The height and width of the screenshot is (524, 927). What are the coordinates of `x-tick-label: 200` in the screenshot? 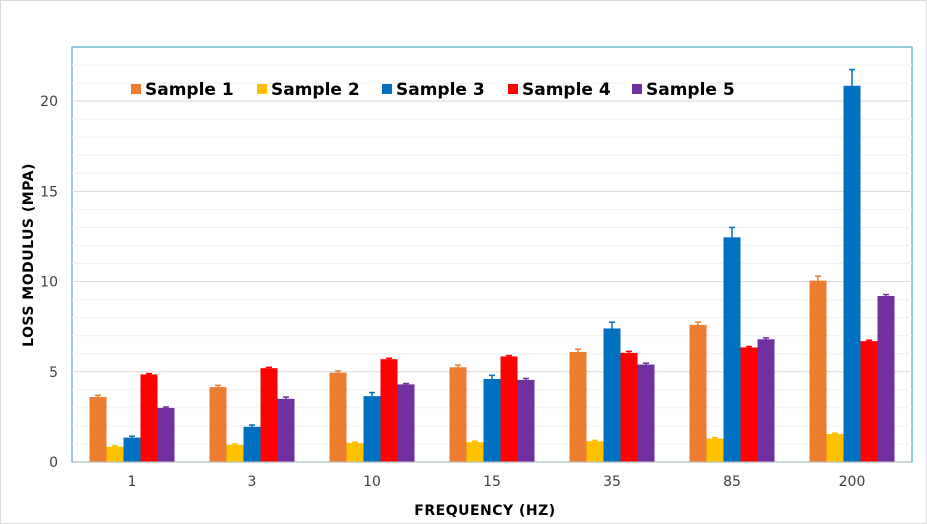 It's located at (852, 482).